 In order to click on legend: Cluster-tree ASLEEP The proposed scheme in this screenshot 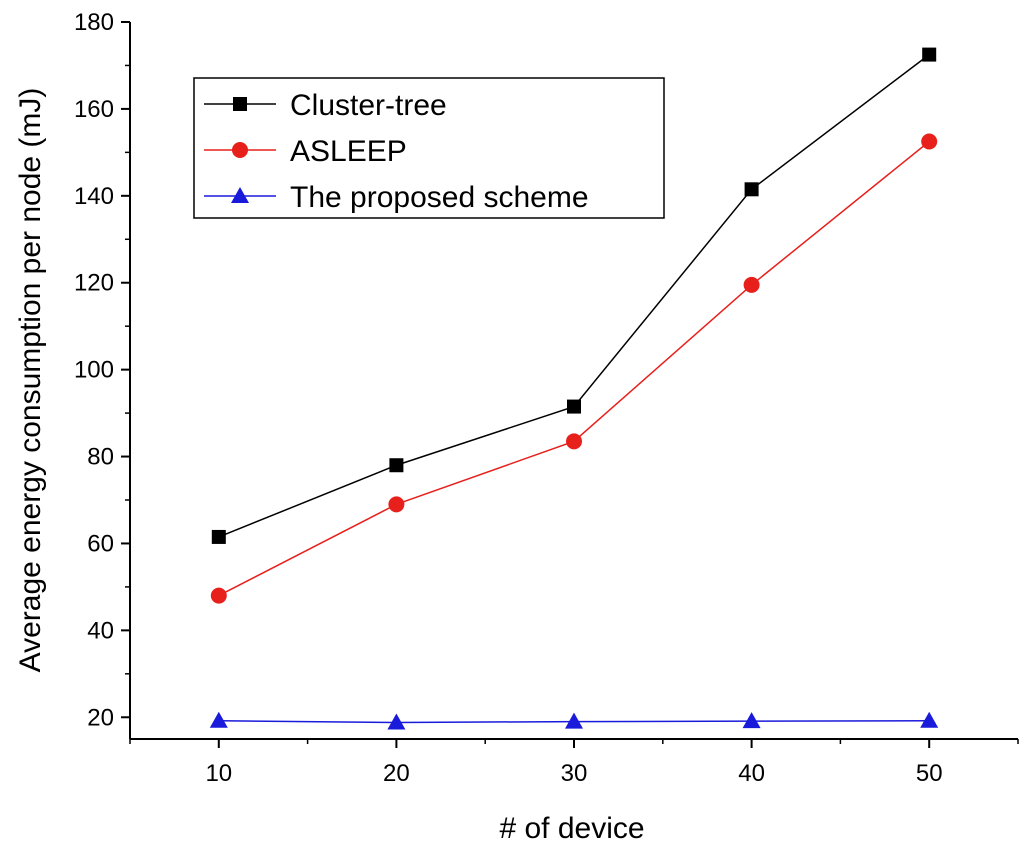, I will do `click(429, 148)`.